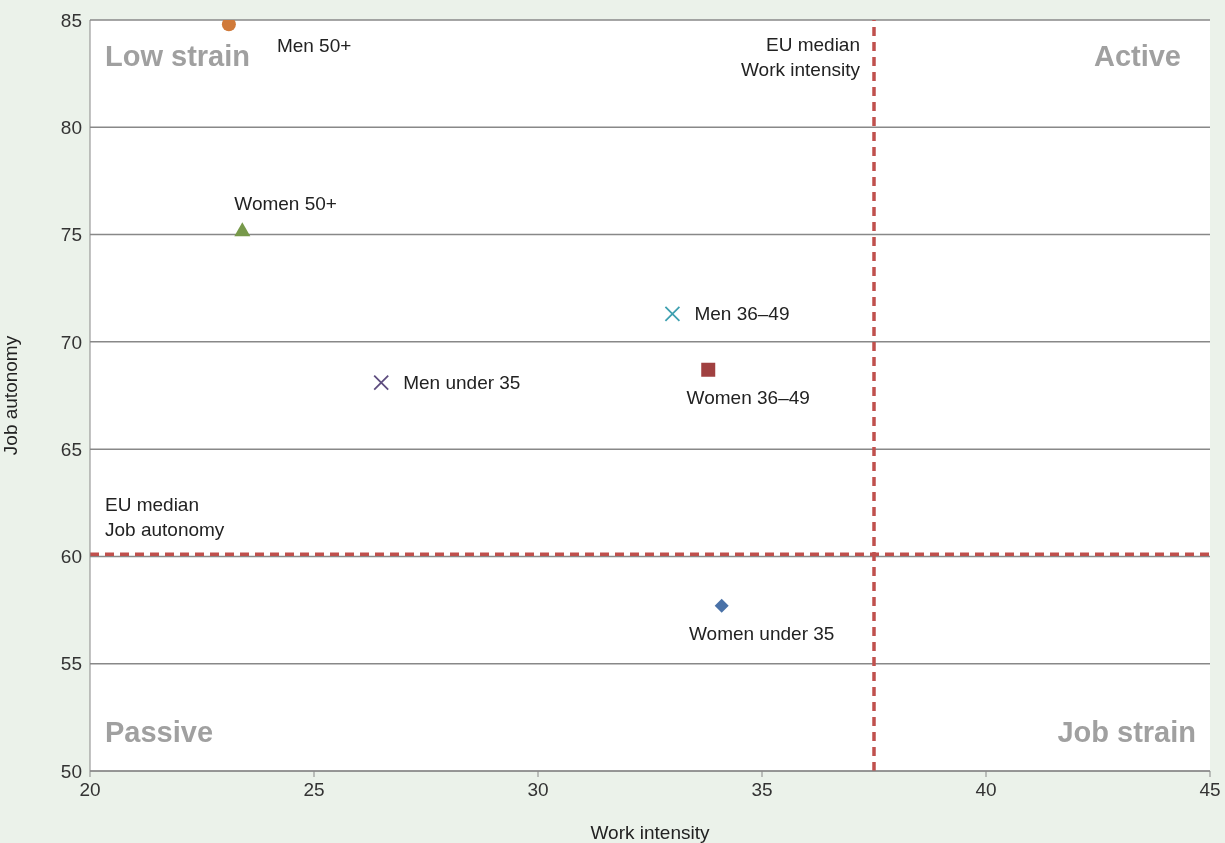 This screenshot has height=843, width=1225. What do you see at coordinates (314, 46) in the screenshot?
I see `text: Men 50+` at bounding box center [314, 46].